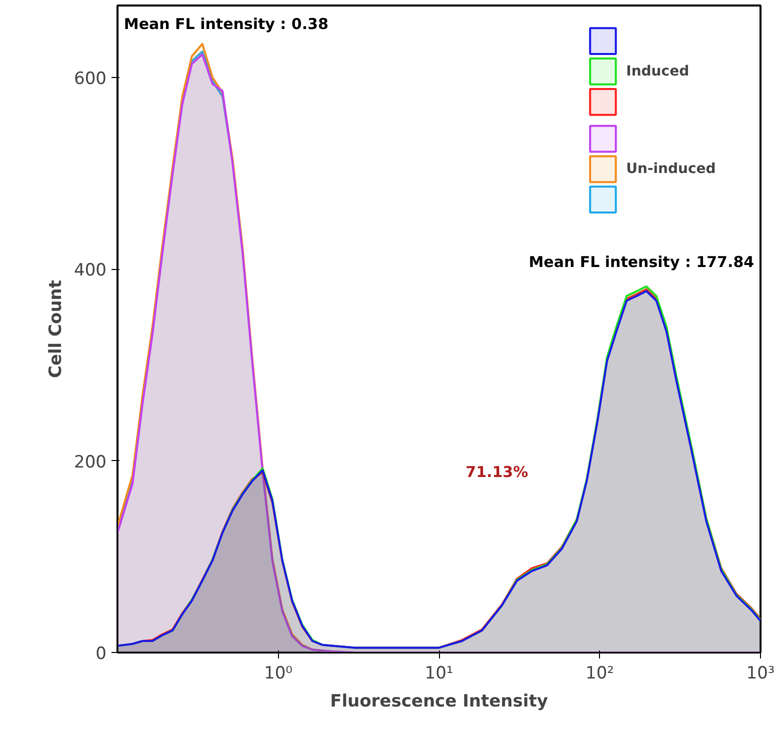 The width and height of the screenshot is (782, 739). I want to click on annotation: Mean FL intensity : 177.84, so click(641, 261).